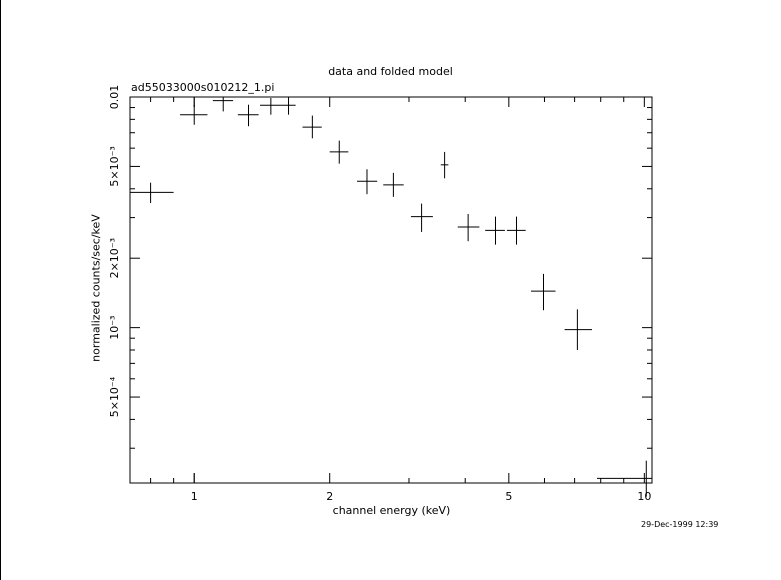 This screenshot has height=580, width=781. What do you see at coordinates (644, 496) in the screenshot?
I see `x-tick-label: 10` at bounding box center [644, 496].